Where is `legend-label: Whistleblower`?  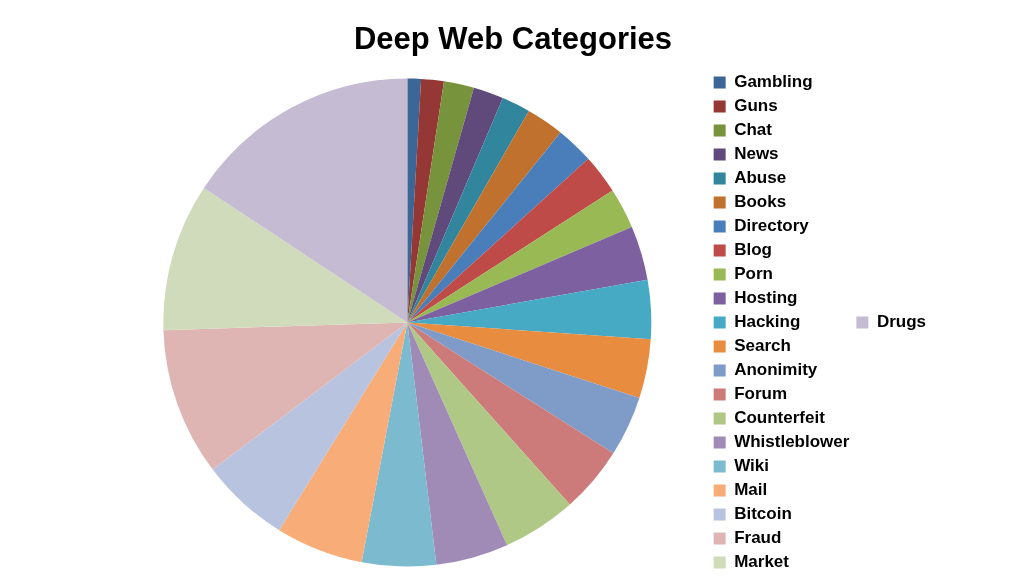 legend-label: Whistleblower is located at coordinates (792, 442).